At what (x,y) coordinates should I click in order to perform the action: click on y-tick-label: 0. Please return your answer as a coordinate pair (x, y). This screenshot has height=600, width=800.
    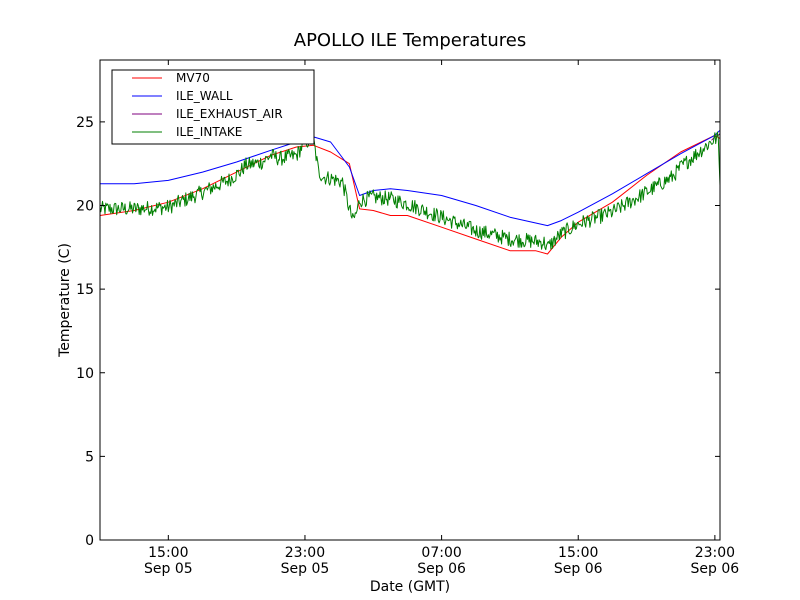
    Looking at the image, I should click on (89, 541).